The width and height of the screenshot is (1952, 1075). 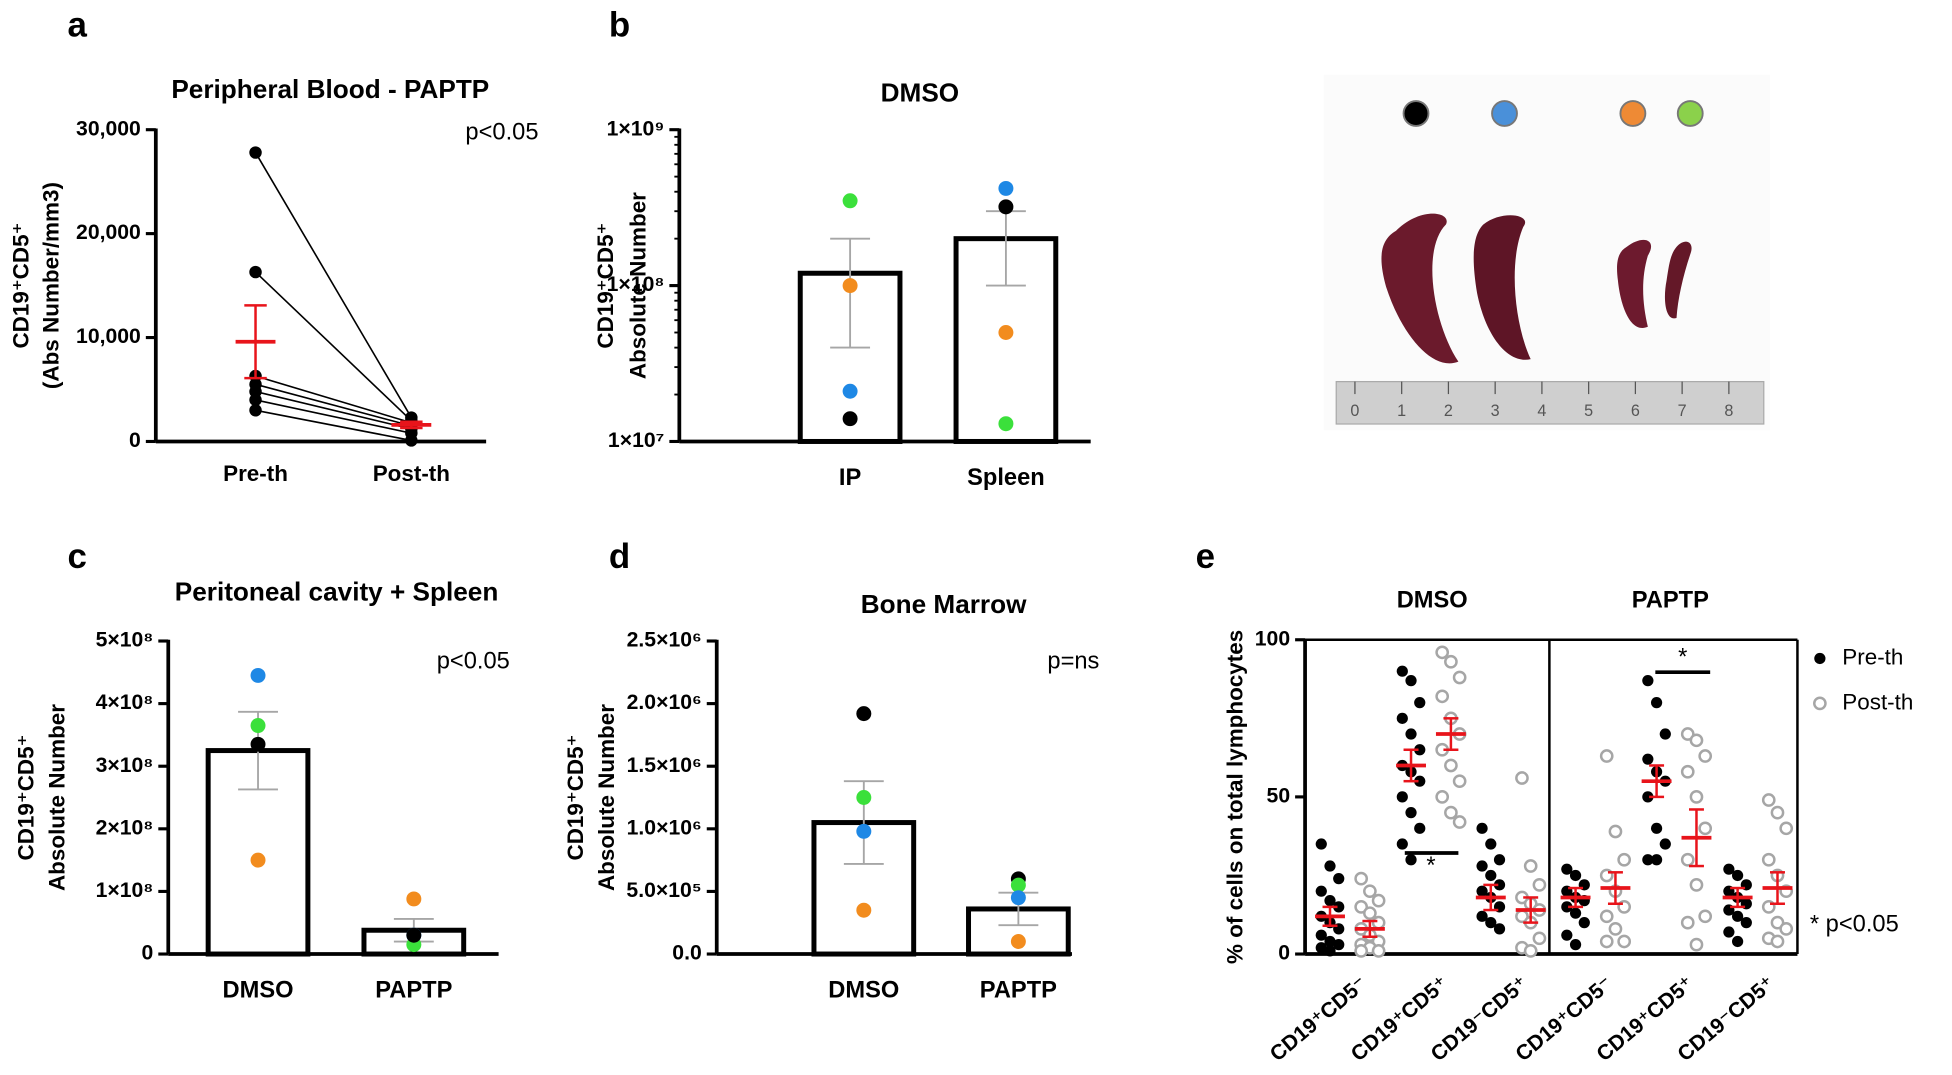 I want to click on ruler, so click(x=1550, y=402).